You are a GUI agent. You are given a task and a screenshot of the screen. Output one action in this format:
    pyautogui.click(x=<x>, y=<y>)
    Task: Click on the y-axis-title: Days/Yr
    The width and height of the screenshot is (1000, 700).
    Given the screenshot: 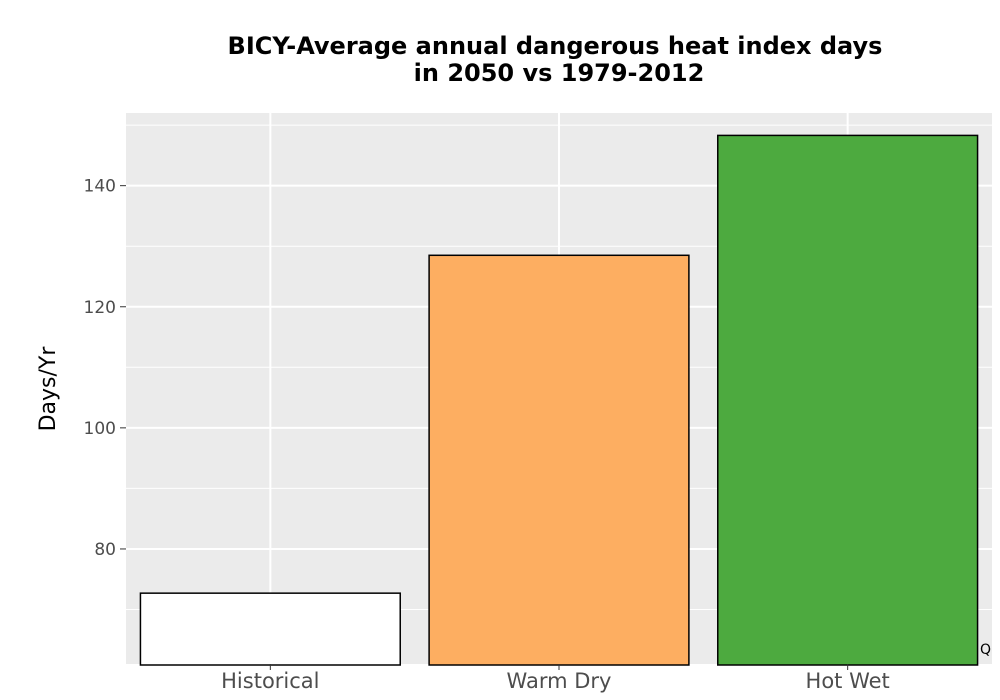 What is the action you would take?
    pyautogui.click(x=48, y=389)
    